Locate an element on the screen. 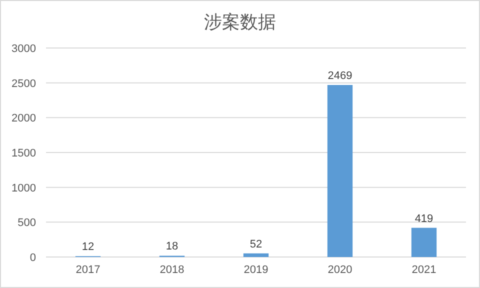 This screenshot has width=480, height=288. data-label: 2469 is located at coordinates (340, 76).